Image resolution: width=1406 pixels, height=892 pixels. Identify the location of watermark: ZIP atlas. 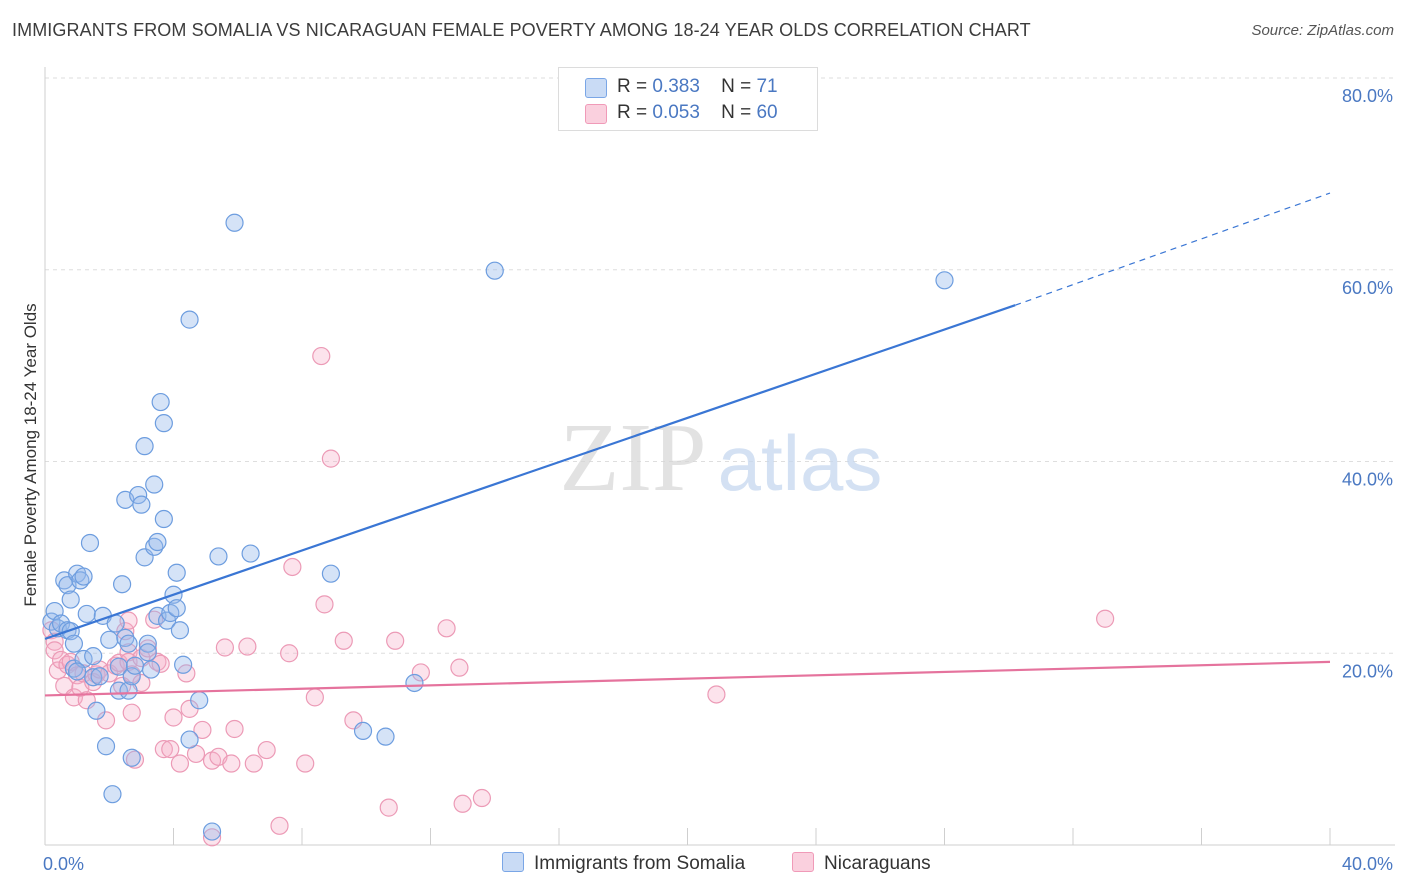
(721, 458).